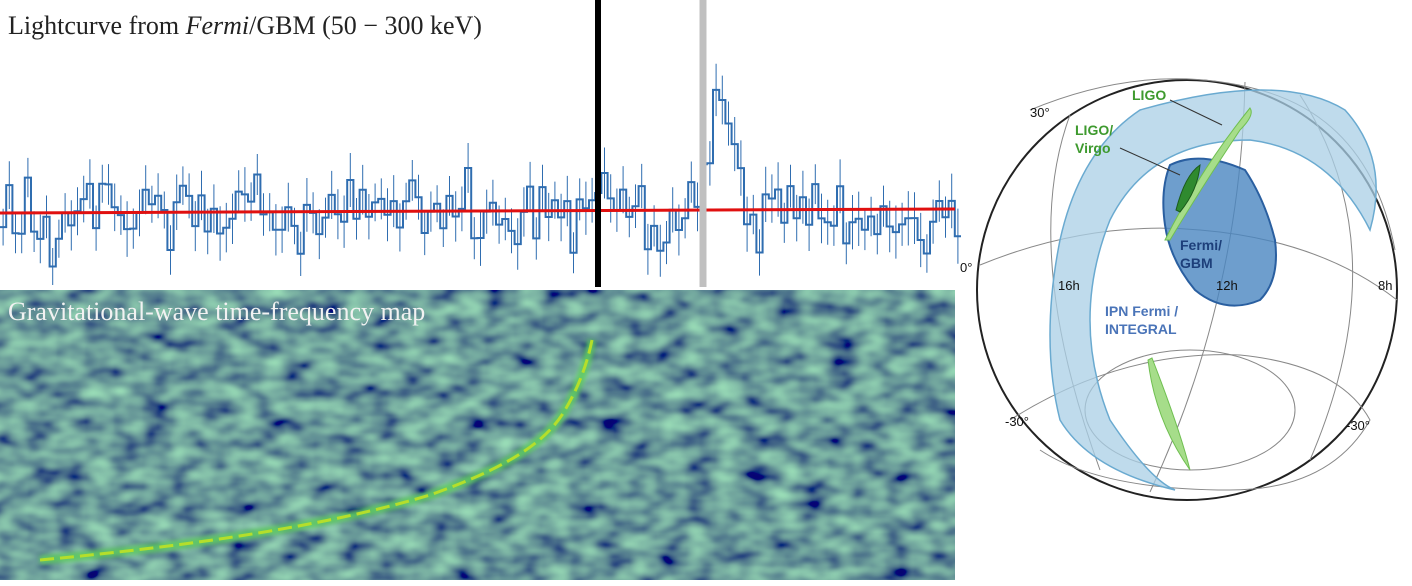 This screenshot has height=586, width=1412. What do you see at coordinates (1141, 329) in the screenshot?
I see `region-label: INTEGRAL` at bounding box center [1141, 329].